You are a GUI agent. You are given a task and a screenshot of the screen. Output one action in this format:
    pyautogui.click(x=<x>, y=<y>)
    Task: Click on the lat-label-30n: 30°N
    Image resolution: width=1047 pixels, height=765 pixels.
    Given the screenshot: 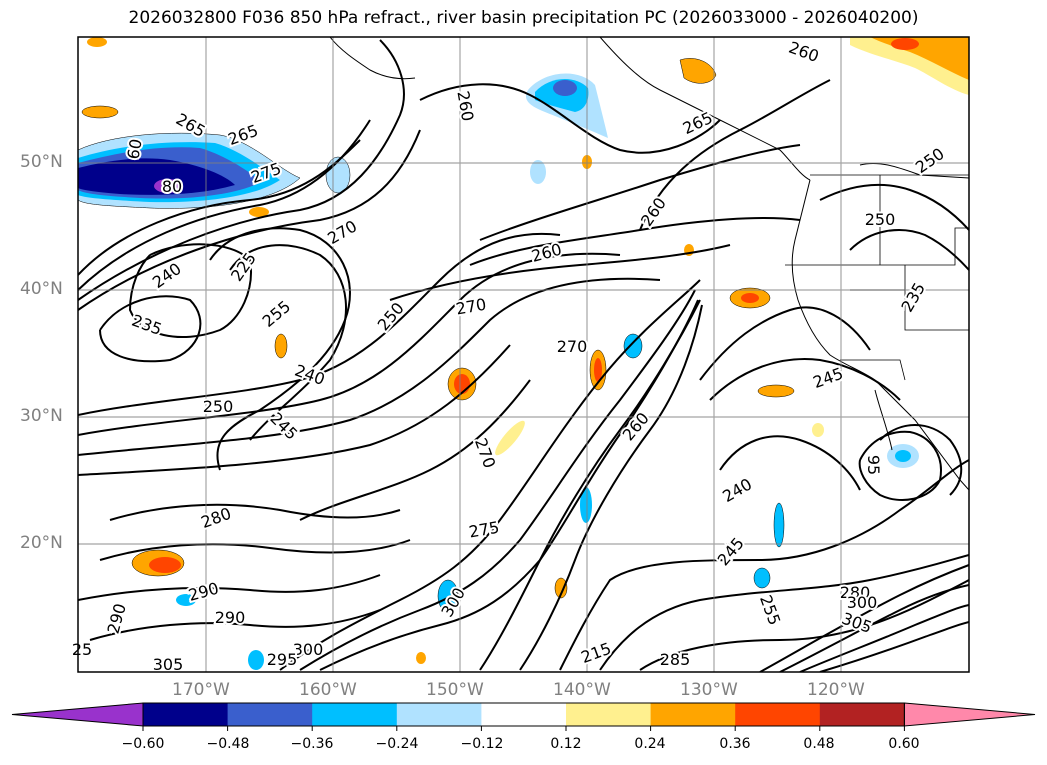 What is the action you would take?
    pyautogui.click(x=41, y=416)
    